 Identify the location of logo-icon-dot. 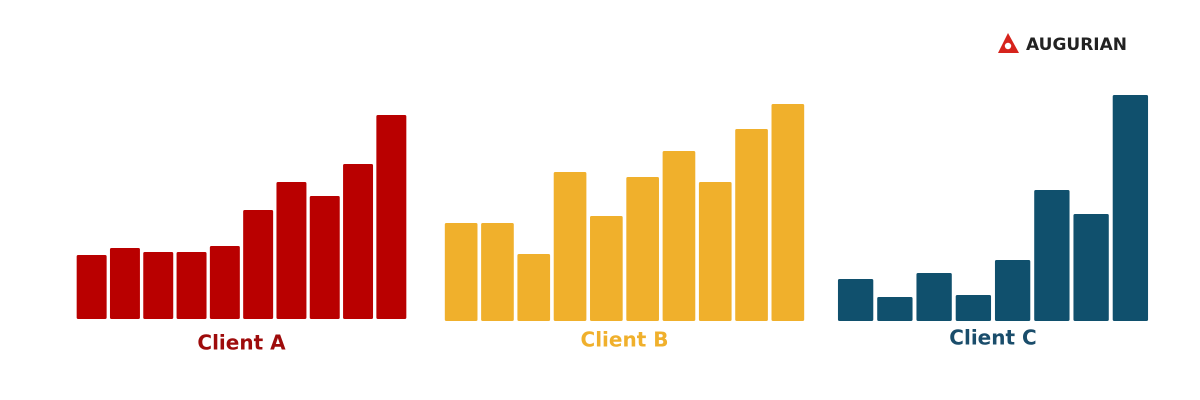
(1008, 46).